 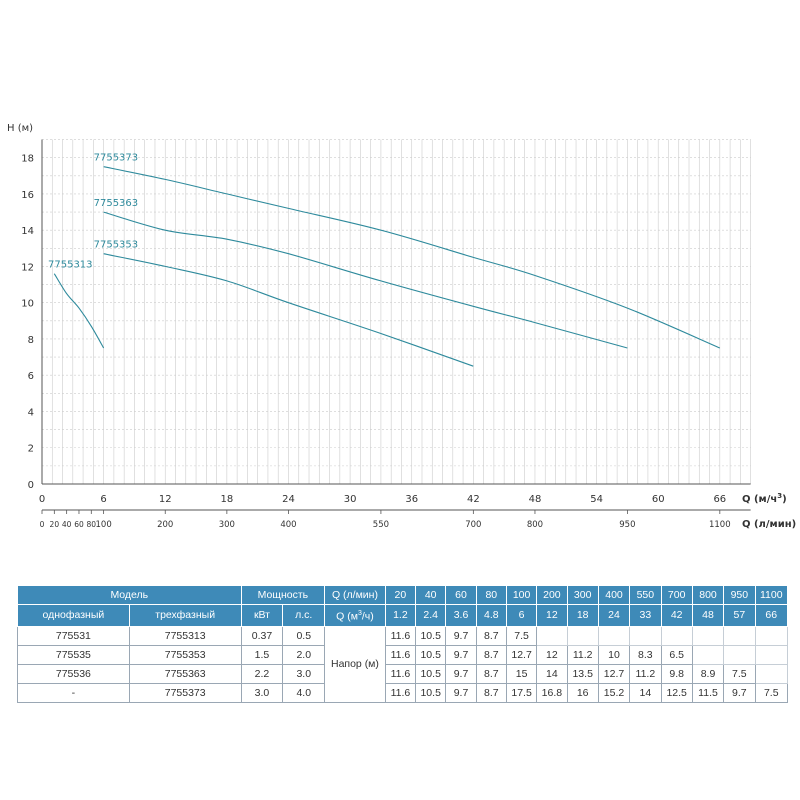 What do you see at coordinates (552, 673) in the screenshot?
I see `cell-head-value: 14` at bounding box center [552, 673].